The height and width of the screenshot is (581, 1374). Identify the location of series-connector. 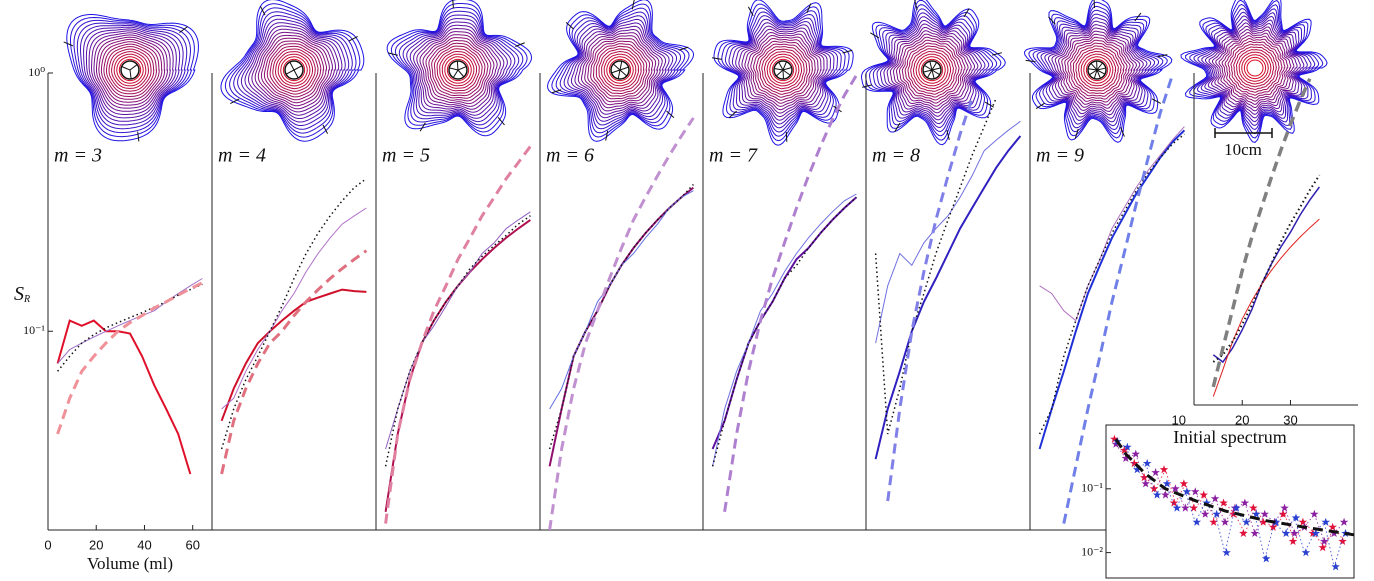
(1230, 505).